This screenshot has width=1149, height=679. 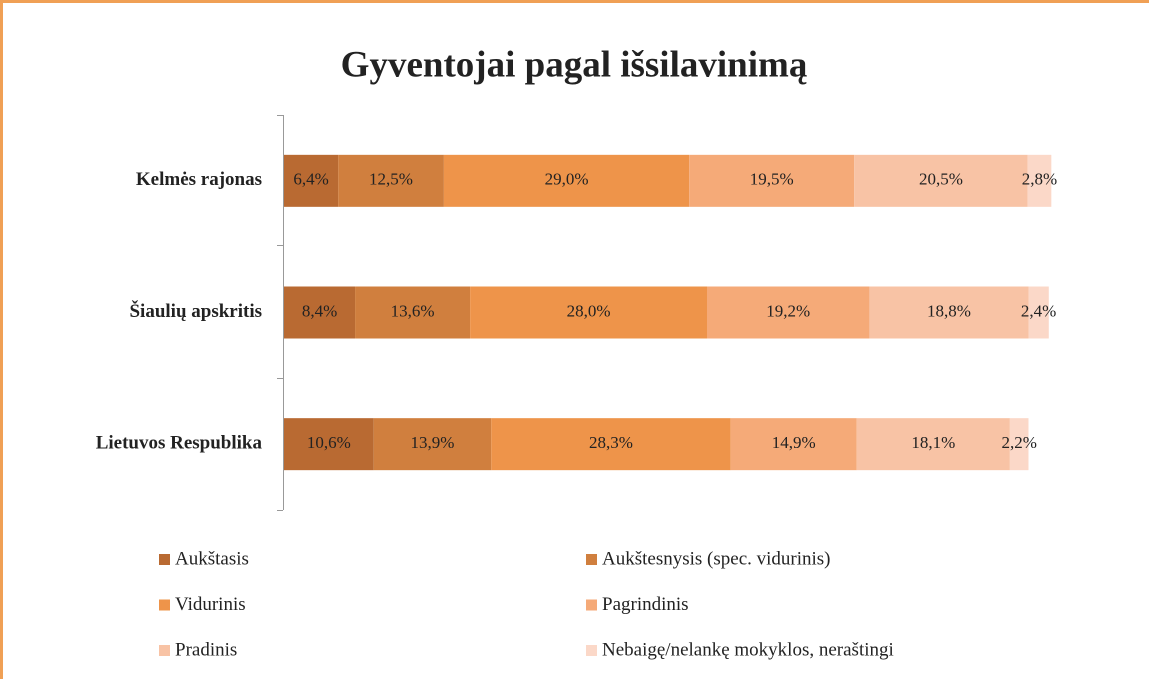 I want to click on data-label: 14,9%, so click(x=794, y=442).